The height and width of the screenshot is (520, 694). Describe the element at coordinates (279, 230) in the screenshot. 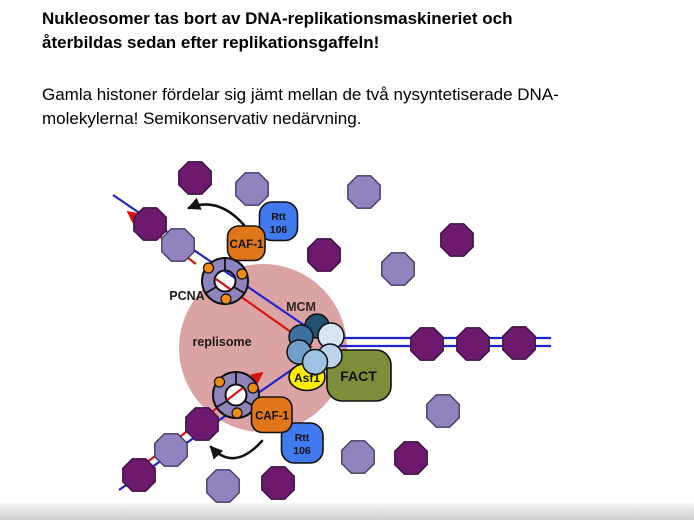

I see `rtt106-upper-label-line2: 106` at that location.